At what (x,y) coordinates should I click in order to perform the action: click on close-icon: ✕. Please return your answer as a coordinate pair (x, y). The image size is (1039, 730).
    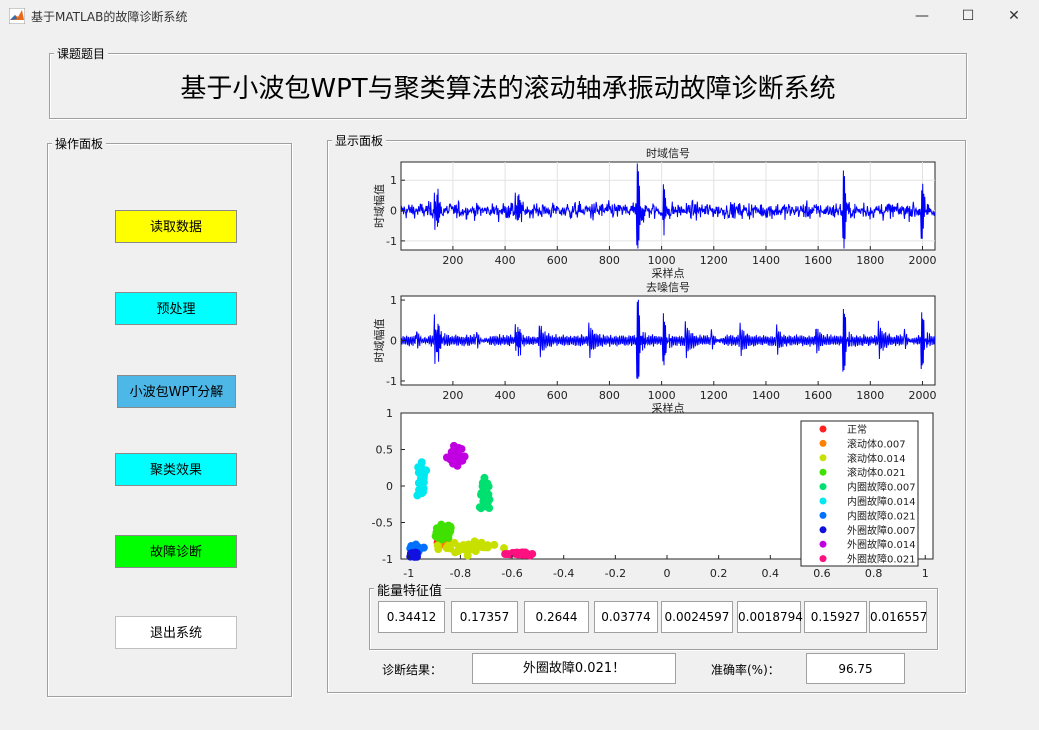
    Looking at the image, I should click on (1014, 16).